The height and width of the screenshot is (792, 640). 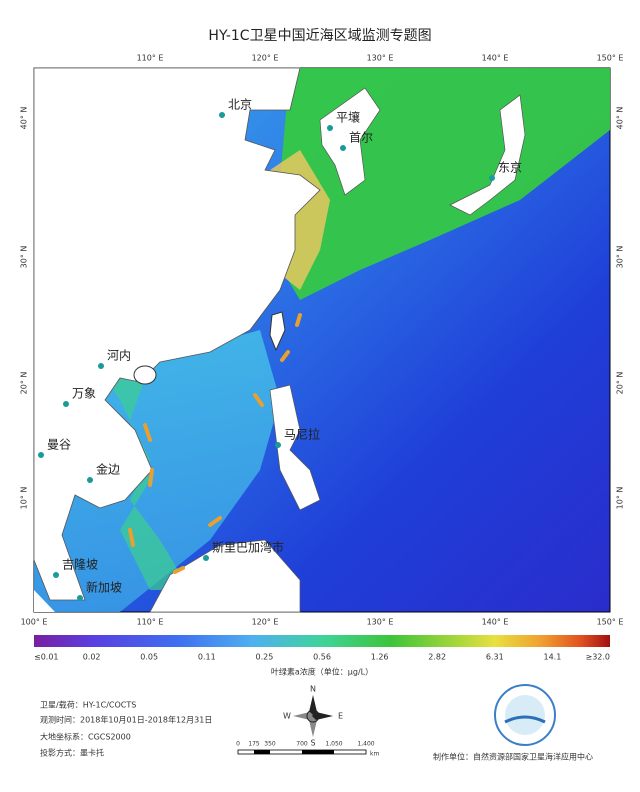 What do you see at coordinates (34, 622) in the screenshot?
I see `lon-label: 100° E` at bounding box center [34, 622].